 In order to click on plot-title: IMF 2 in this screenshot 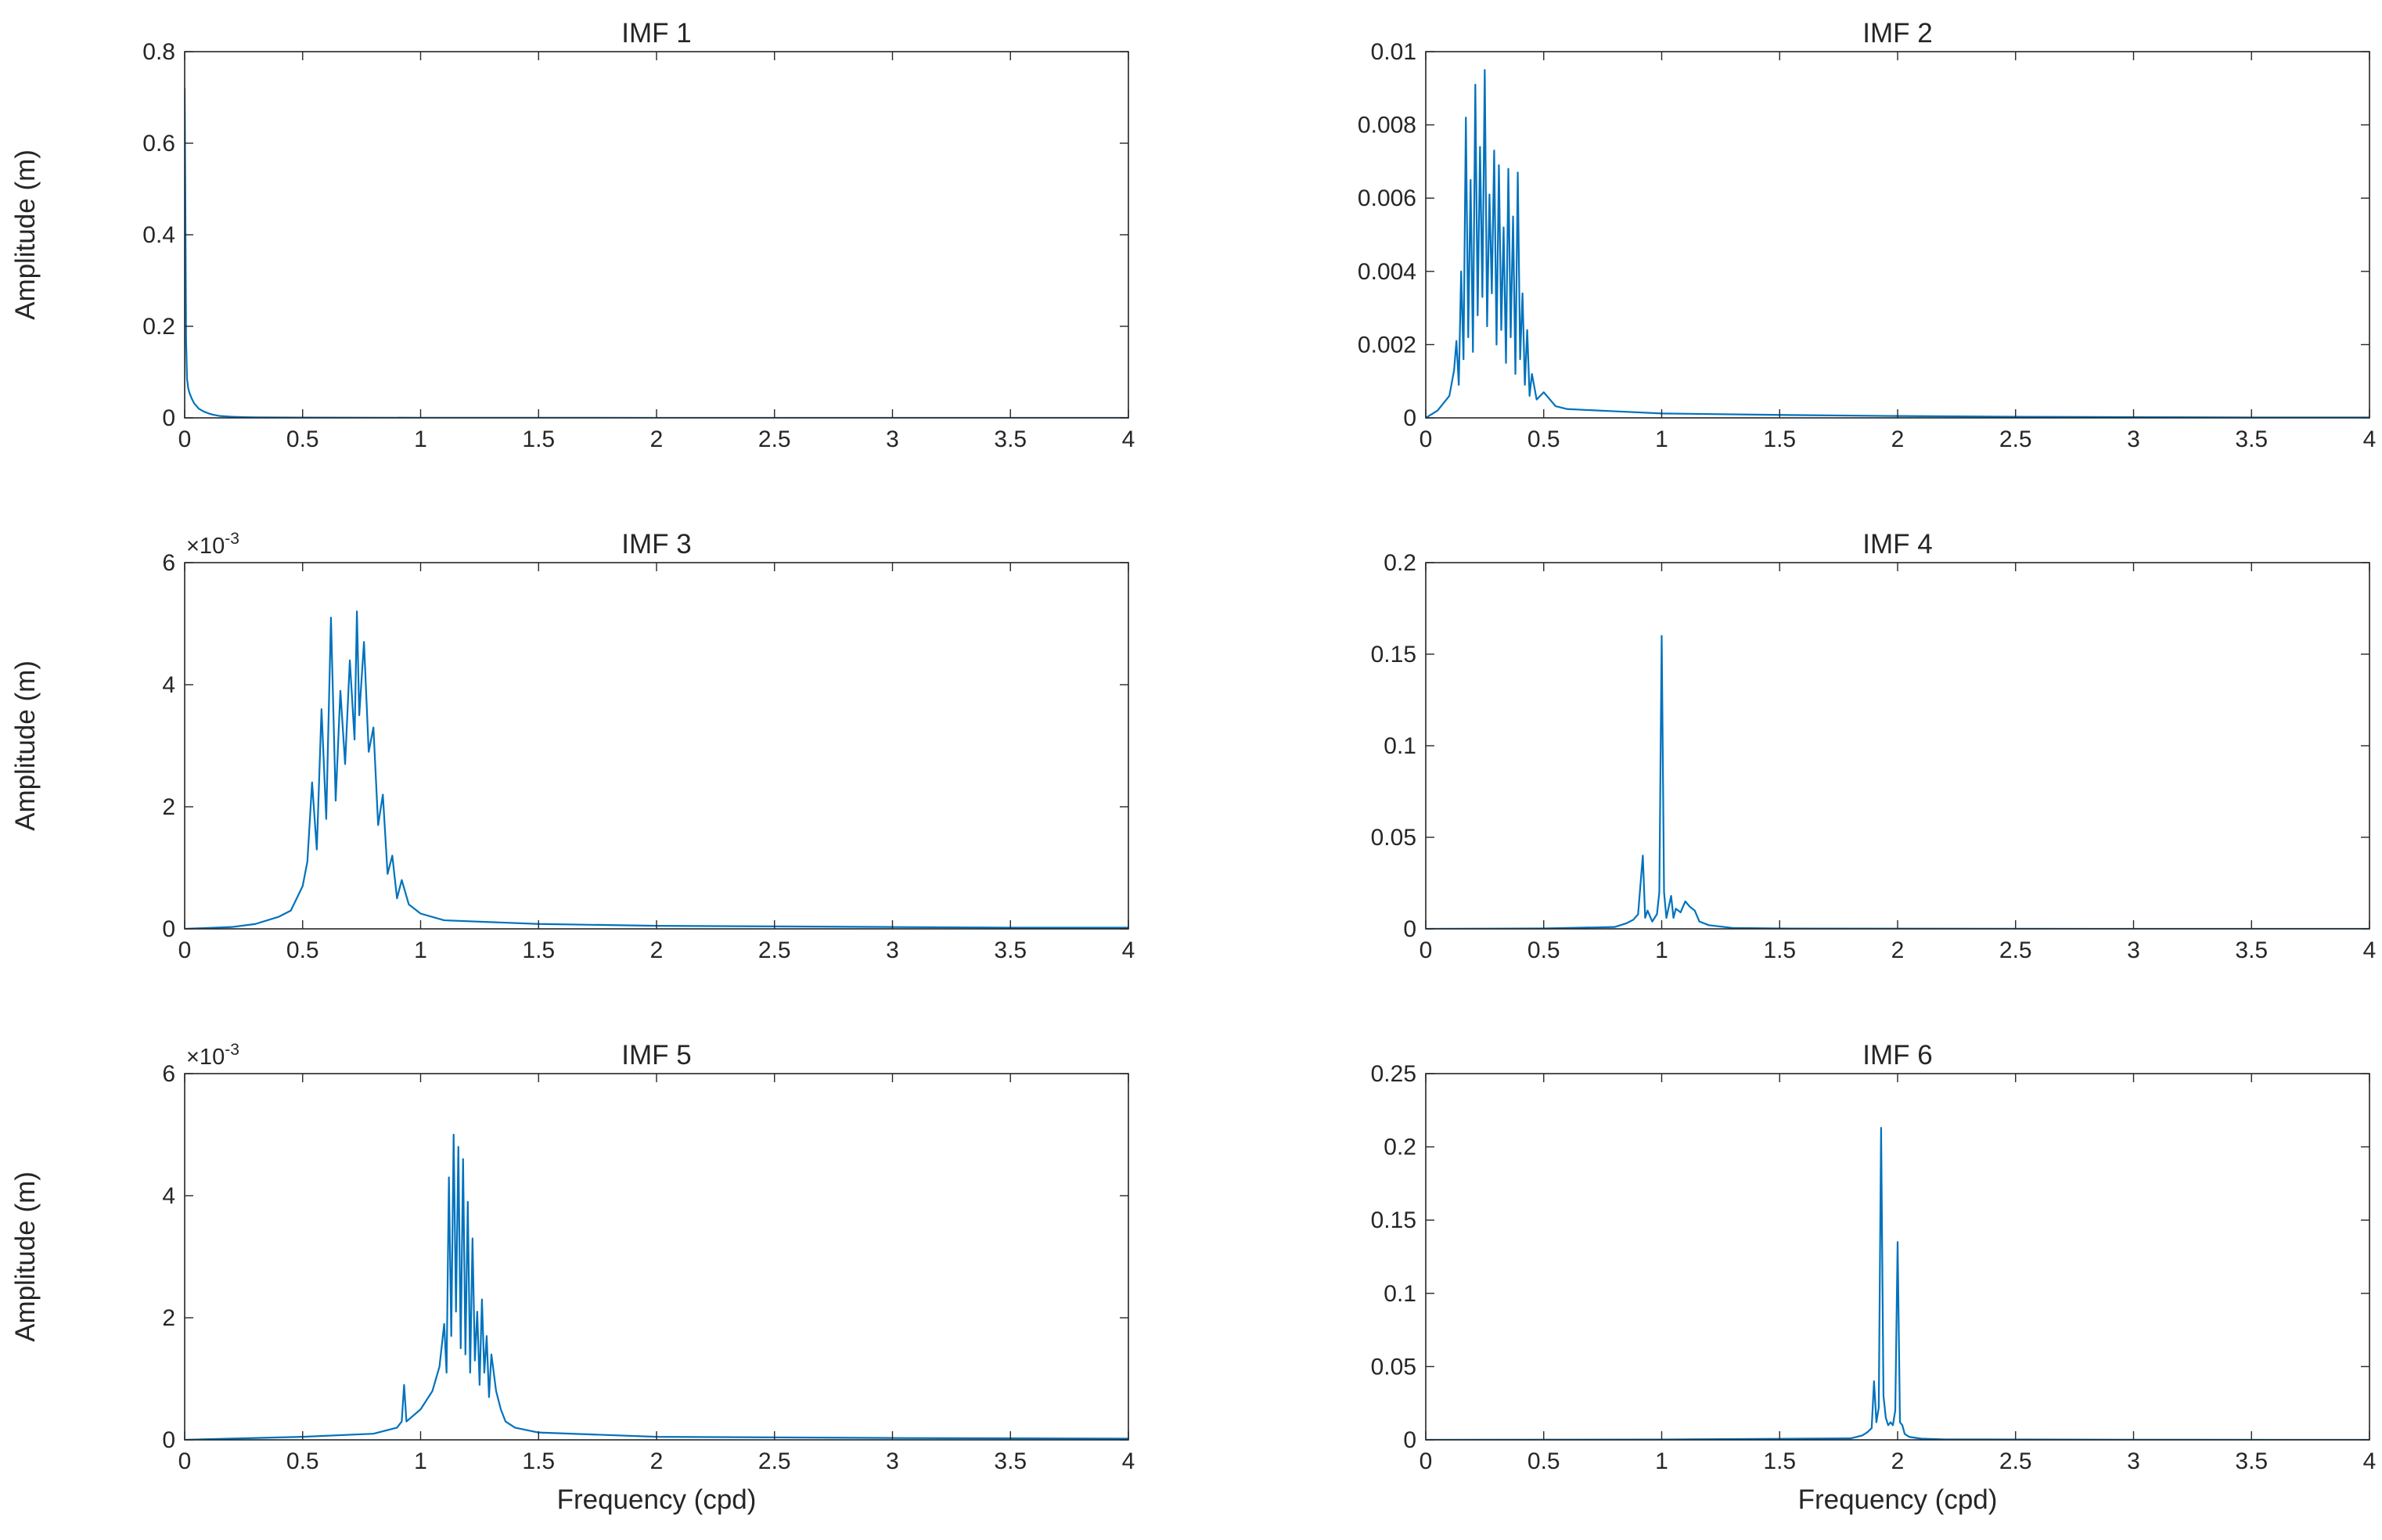, I will do `click(1897, 33)`.